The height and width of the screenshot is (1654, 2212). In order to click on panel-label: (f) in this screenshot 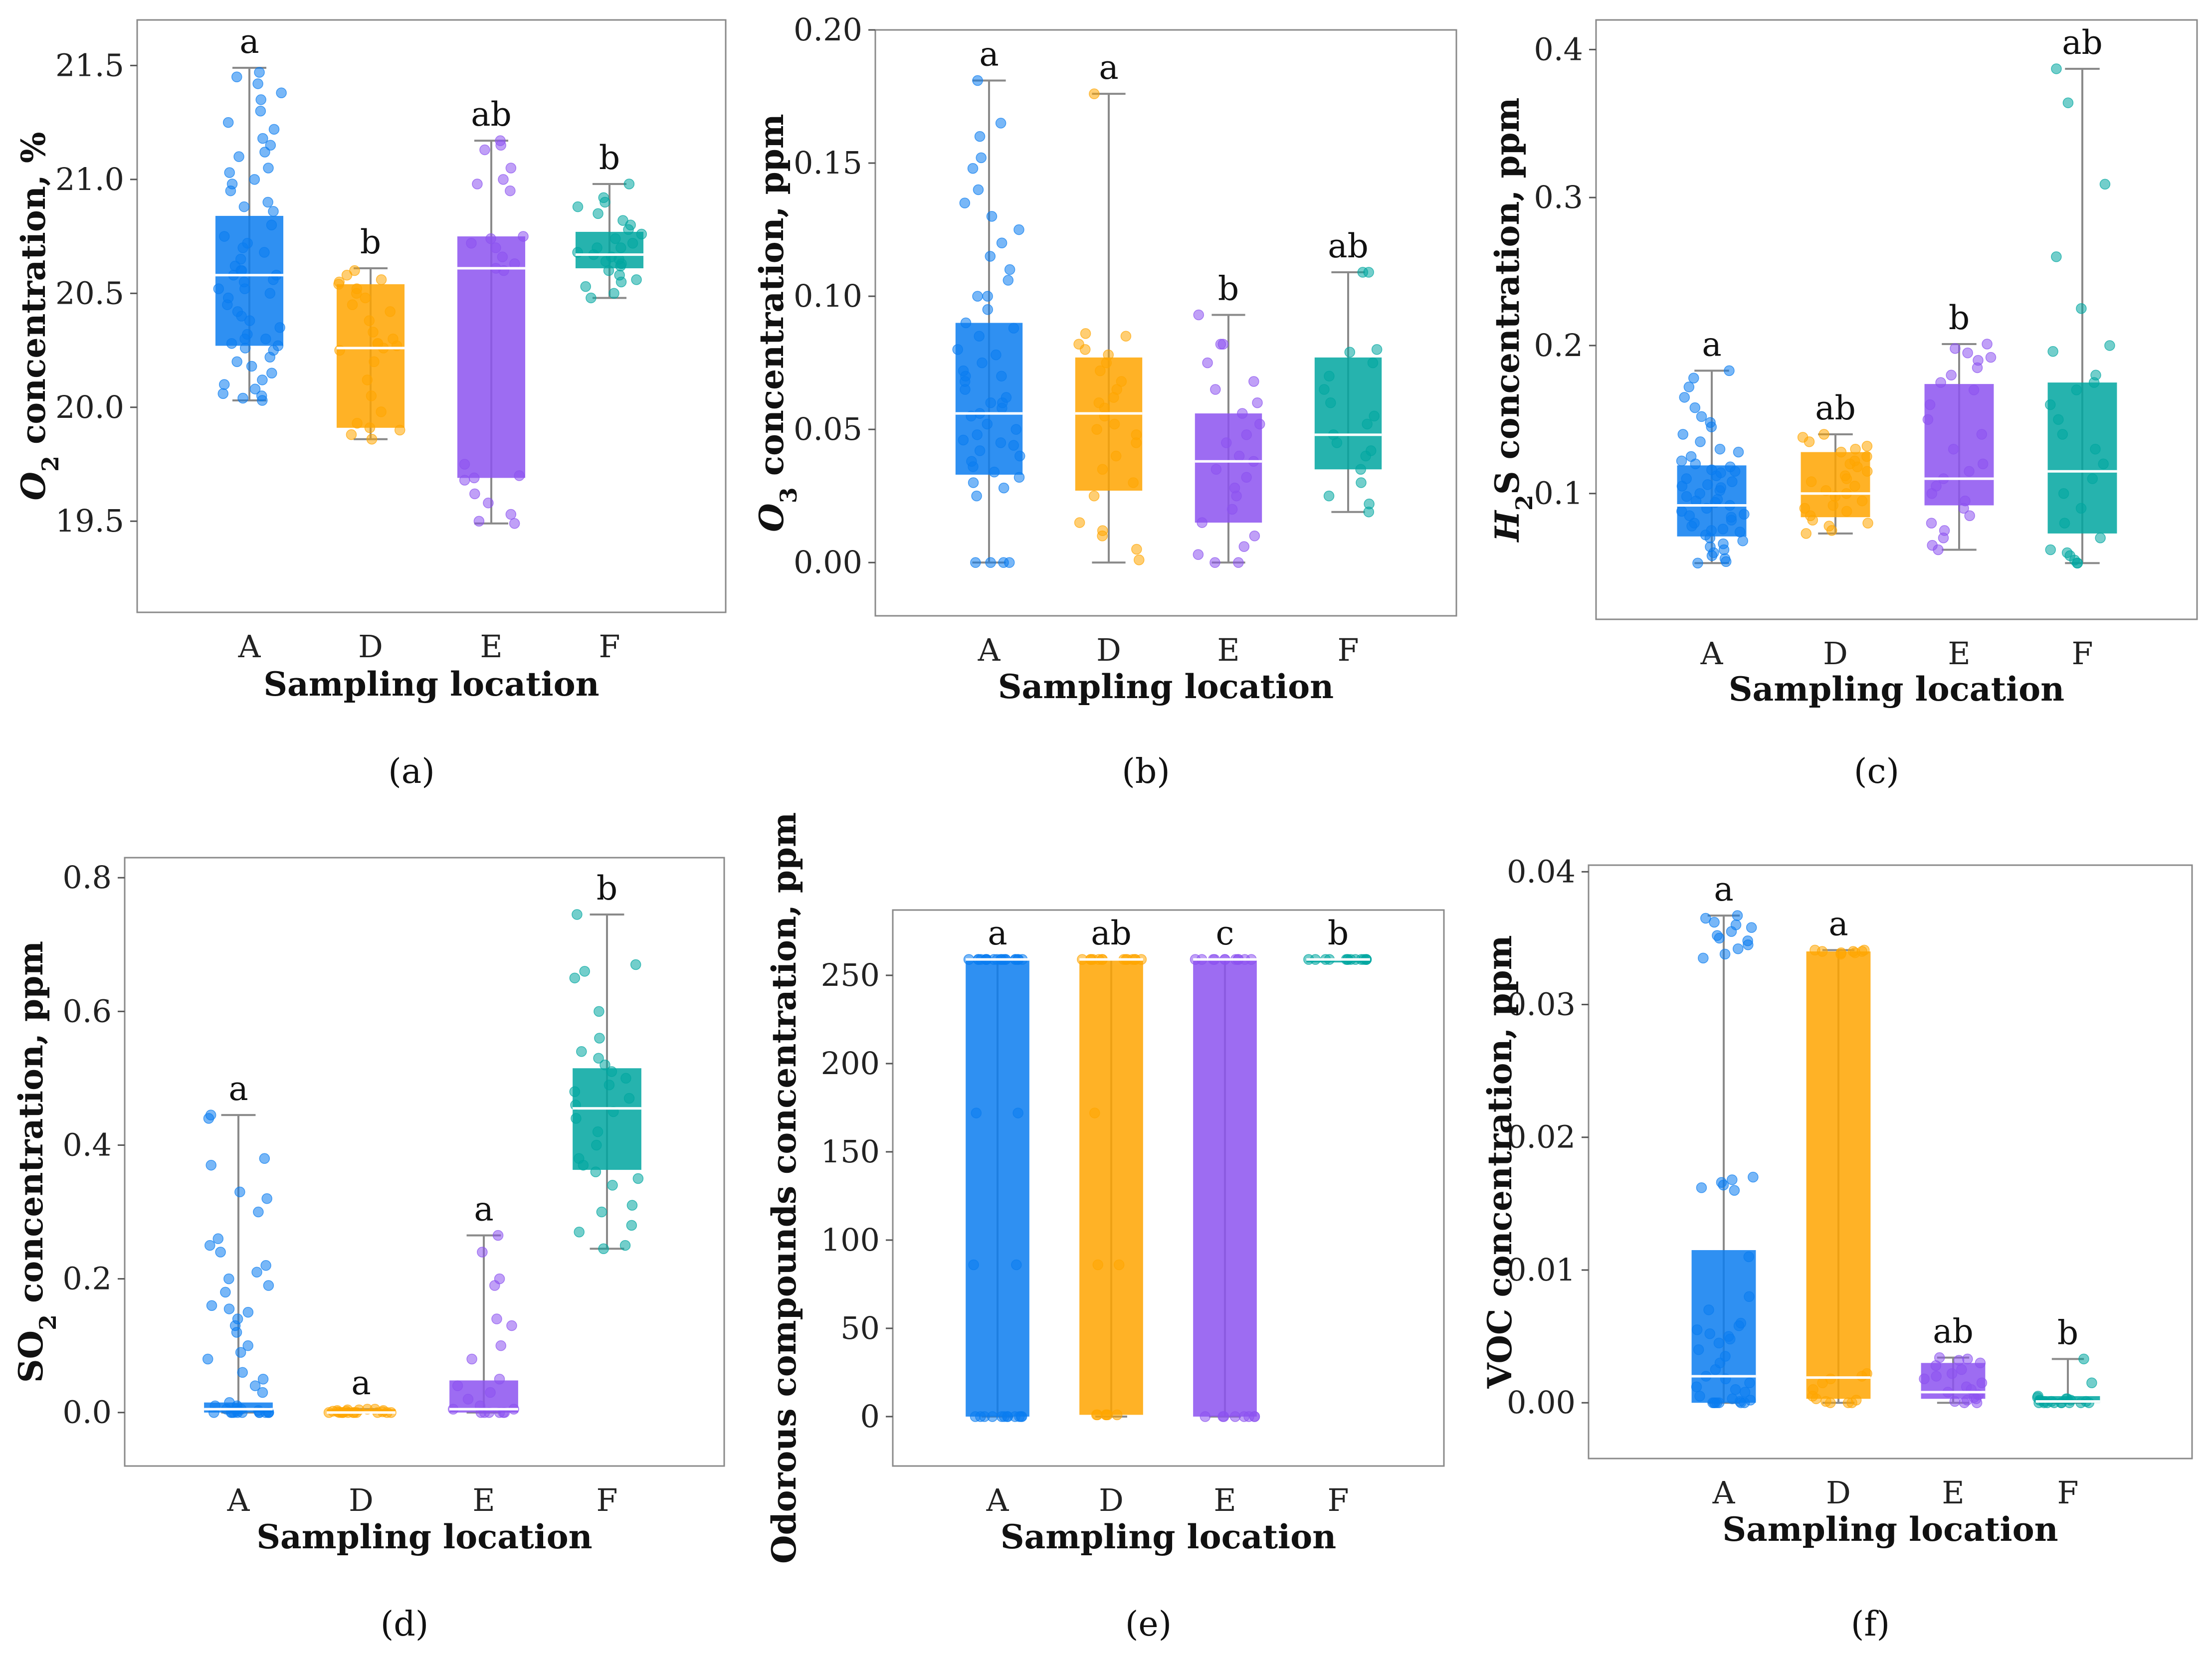, I will do `click(1870, 1624)`.